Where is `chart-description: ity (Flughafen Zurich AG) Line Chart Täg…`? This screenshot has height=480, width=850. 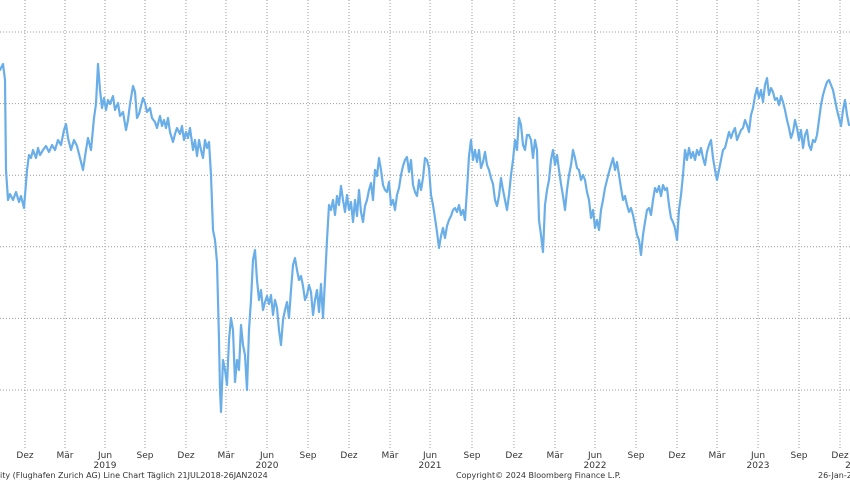
chart-description: ity (Flughafen Zurich AG) Line Chart Täg… is located at coordinates (134, 475).